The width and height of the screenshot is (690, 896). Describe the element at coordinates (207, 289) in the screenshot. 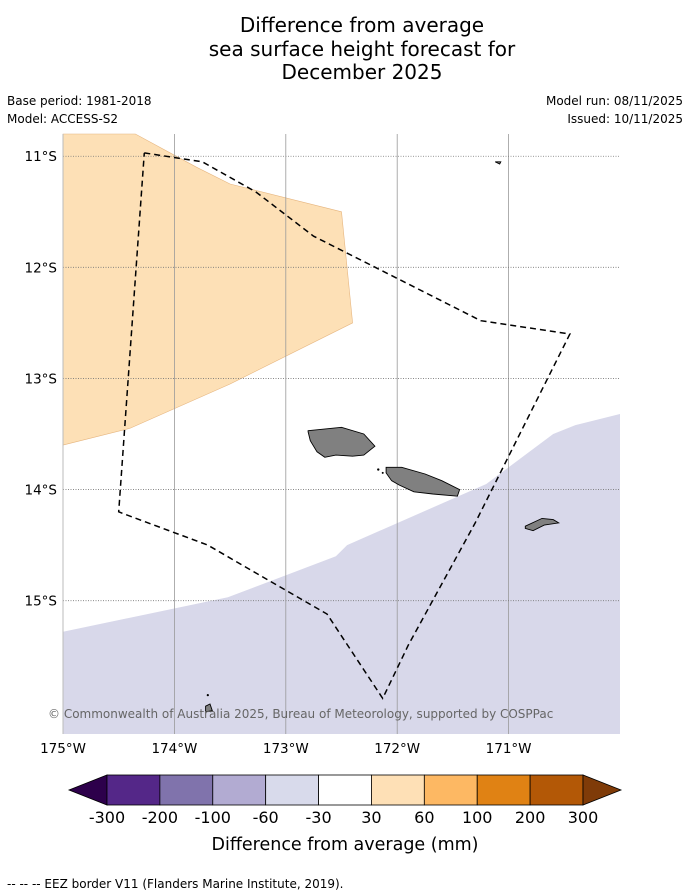

I see `positive-anomaly-region` at that location.